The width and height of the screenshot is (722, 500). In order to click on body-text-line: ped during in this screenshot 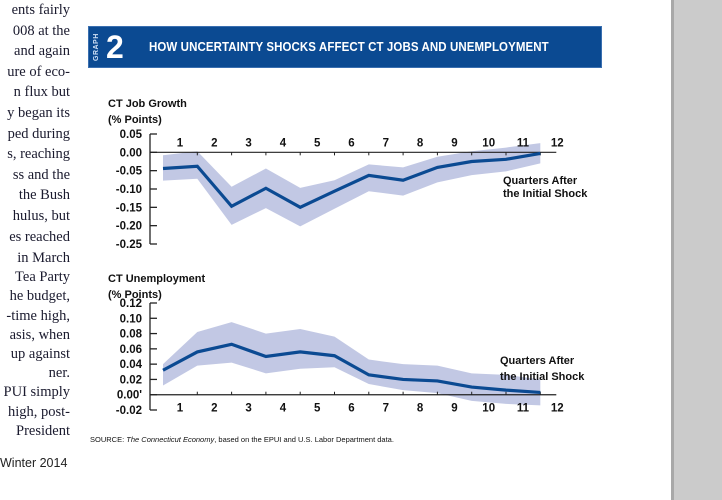, I will do `click(38, 133)`.